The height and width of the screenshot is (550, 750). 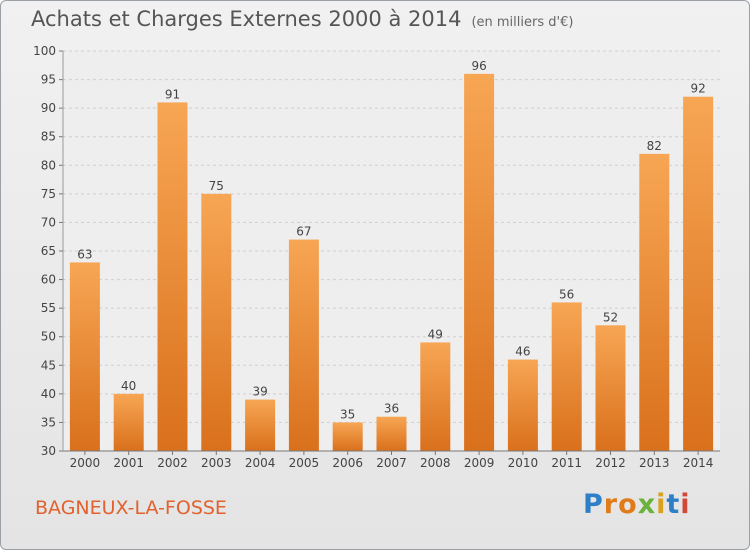 What do you see at coordinates (44, 51) in the screenshot?
I see `y-tick-label: 100` at bounding box center [44, 51].